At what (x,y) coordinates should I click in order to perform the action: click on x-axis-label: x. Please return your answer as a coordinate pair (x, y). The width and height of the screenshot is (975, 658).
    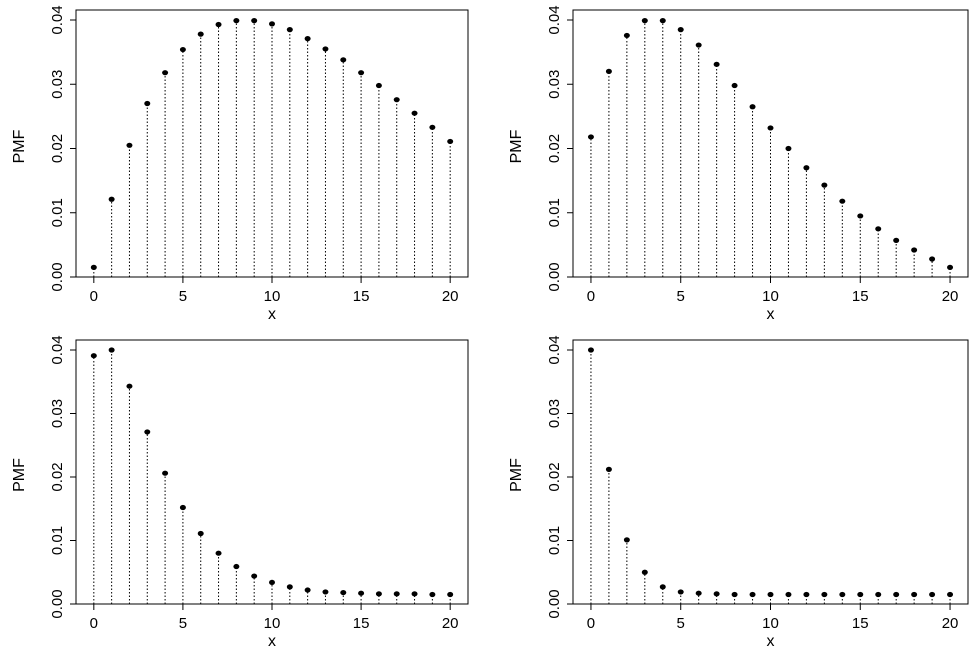
    Looking at the image, I should click on (771, 641).